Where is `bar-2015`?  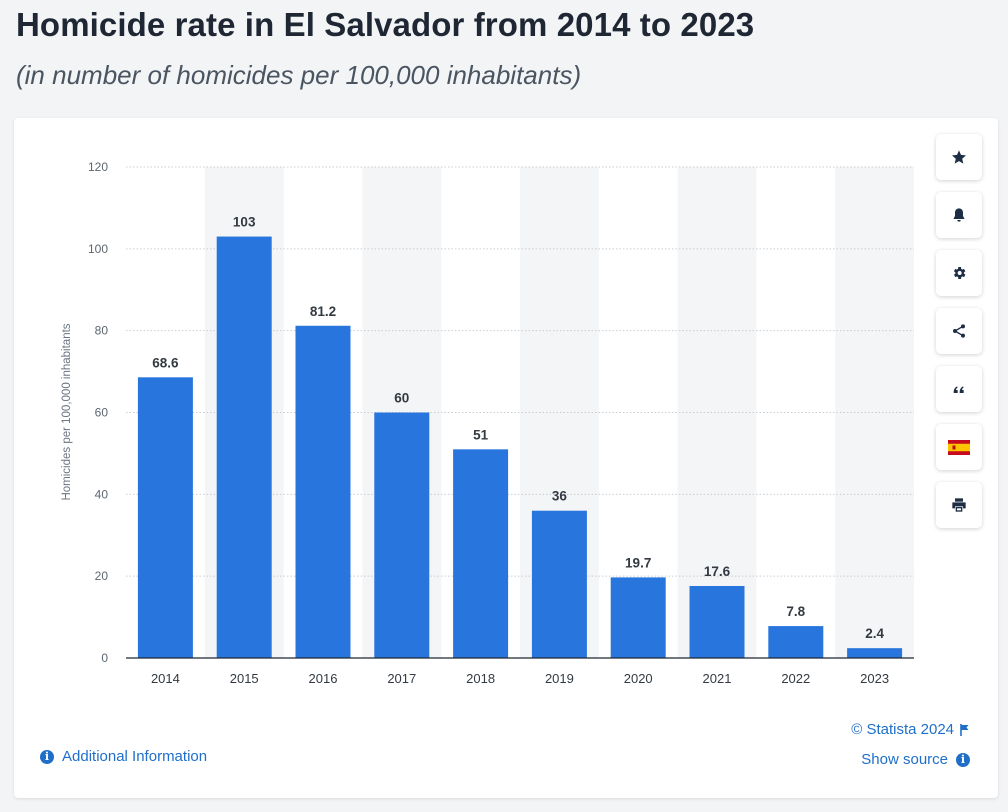 bar-2015 is located at coordinates (244, 447).